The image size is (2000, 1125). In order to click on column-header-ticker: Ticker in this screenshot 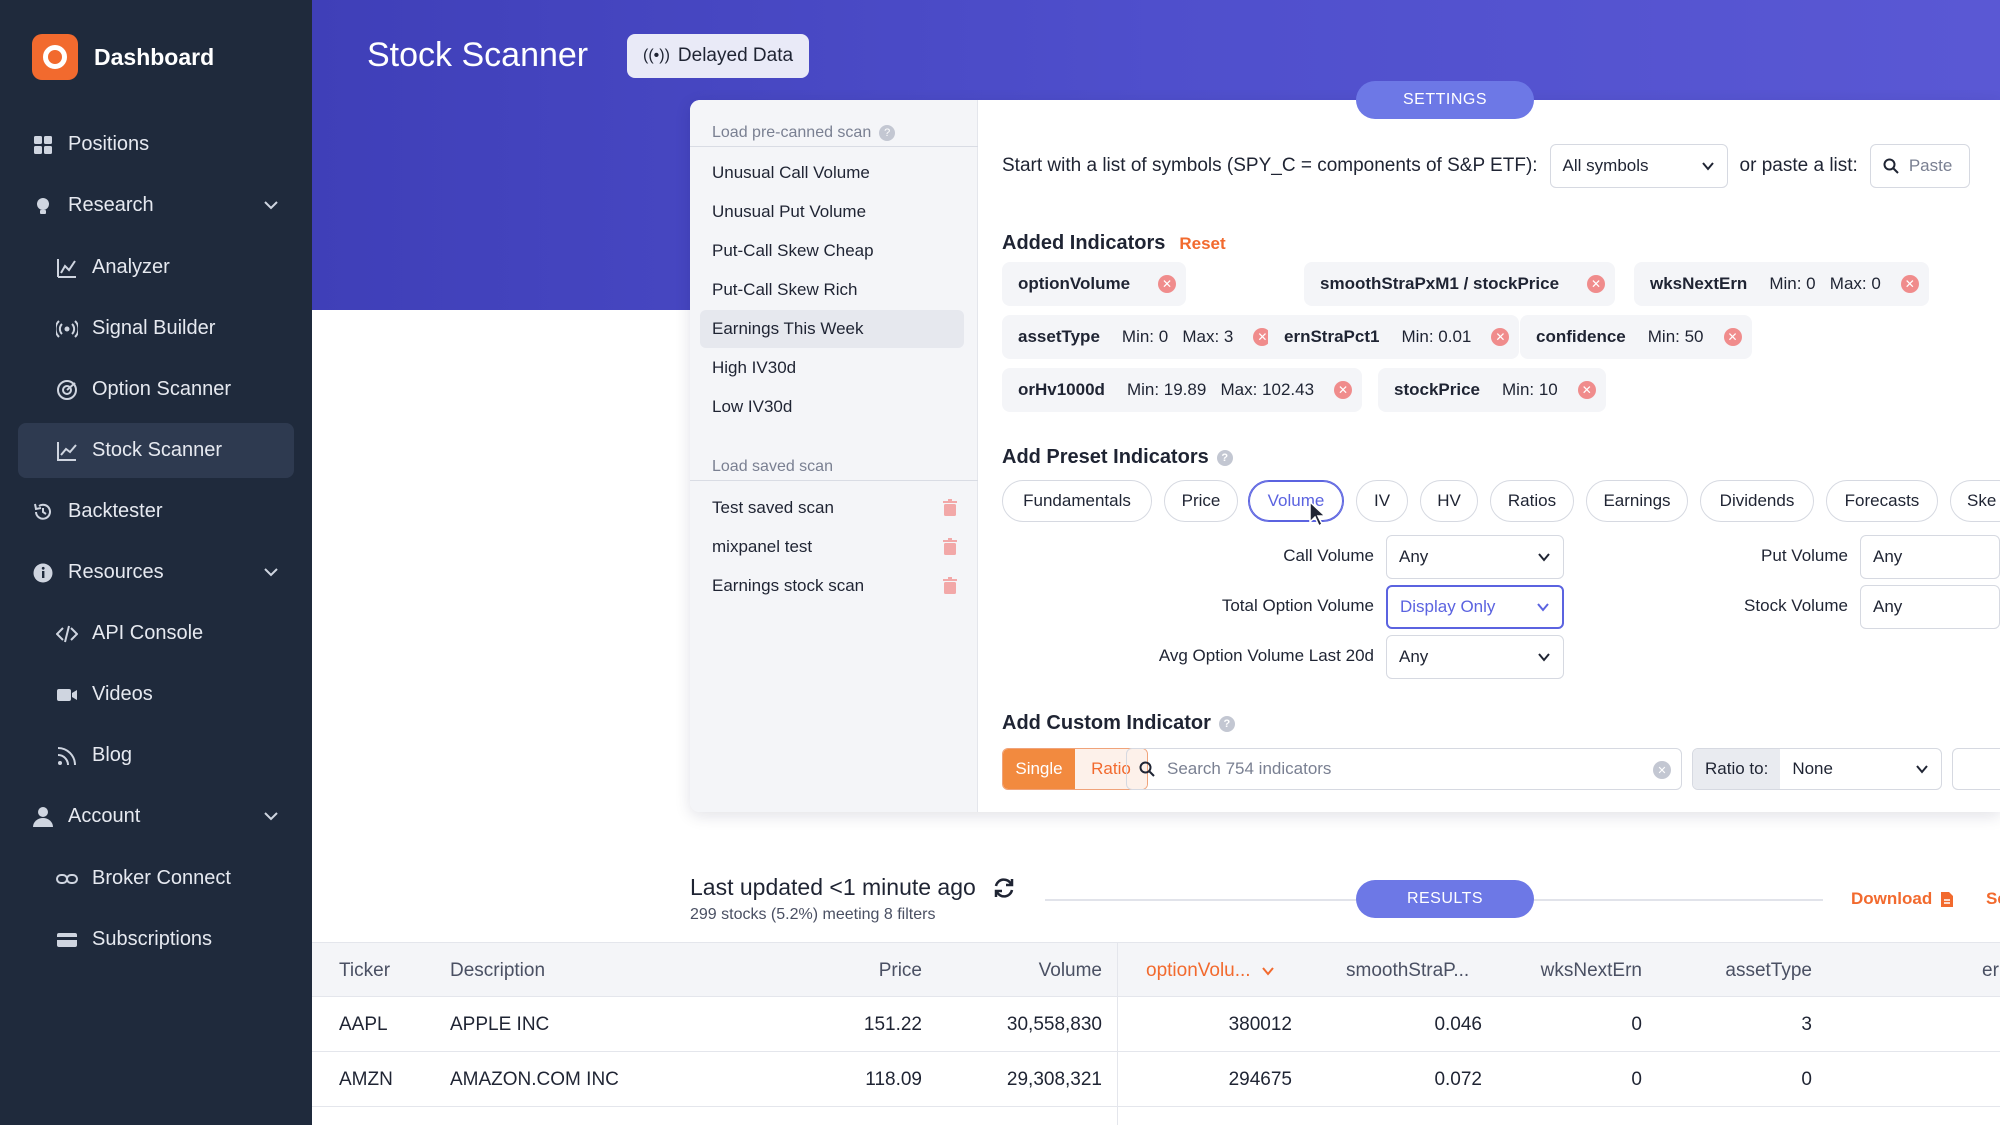, I will do `click(365, 970)`.